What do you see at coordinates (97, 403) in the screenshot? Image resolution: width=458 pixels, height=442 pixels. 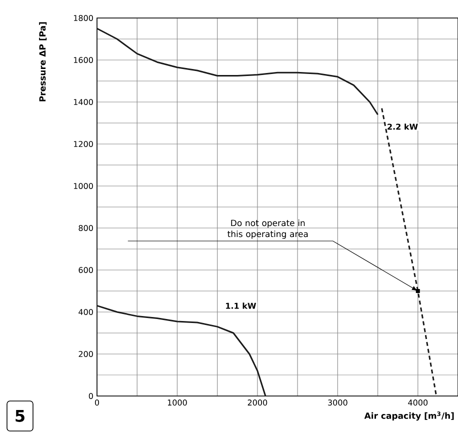 I see `x-tick-label: 0` at bounding box center [97, 403].